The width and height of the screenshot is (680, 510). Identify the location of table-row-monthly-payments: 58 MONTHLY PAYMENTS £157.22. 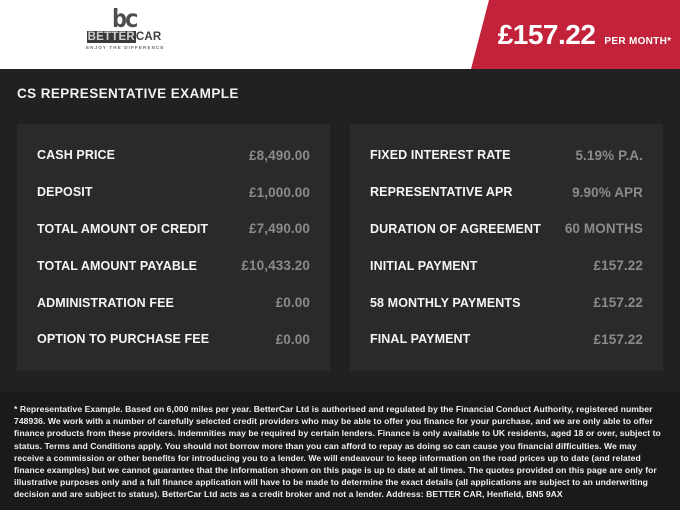
(506, 302).